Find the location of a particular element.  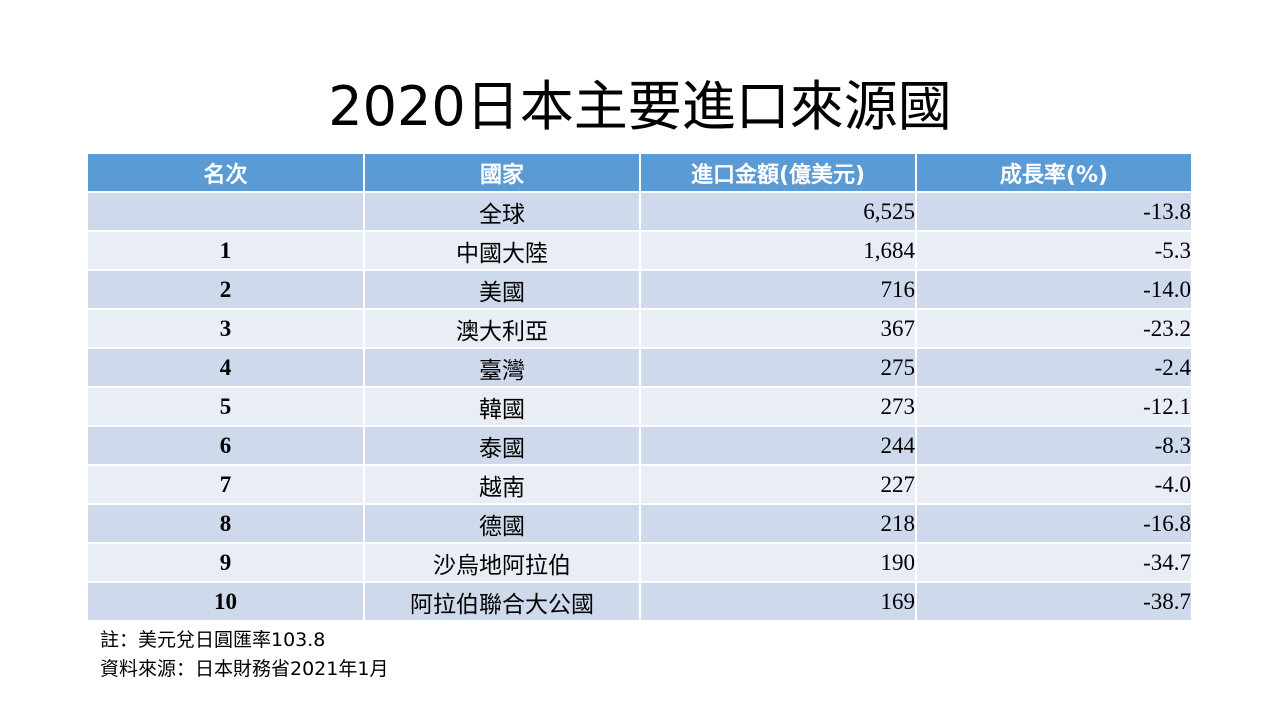

amount-cell: 367 is located at coordinates (778, 329).